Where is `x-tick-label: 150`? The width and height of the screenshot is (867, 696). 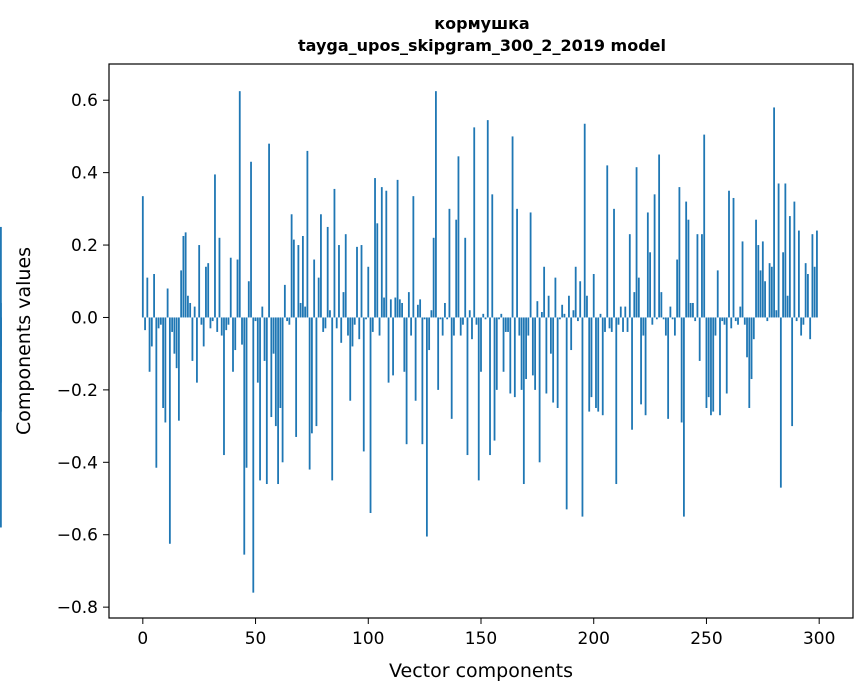 x-tick-label: 150 is located at coordinates (481, 639).